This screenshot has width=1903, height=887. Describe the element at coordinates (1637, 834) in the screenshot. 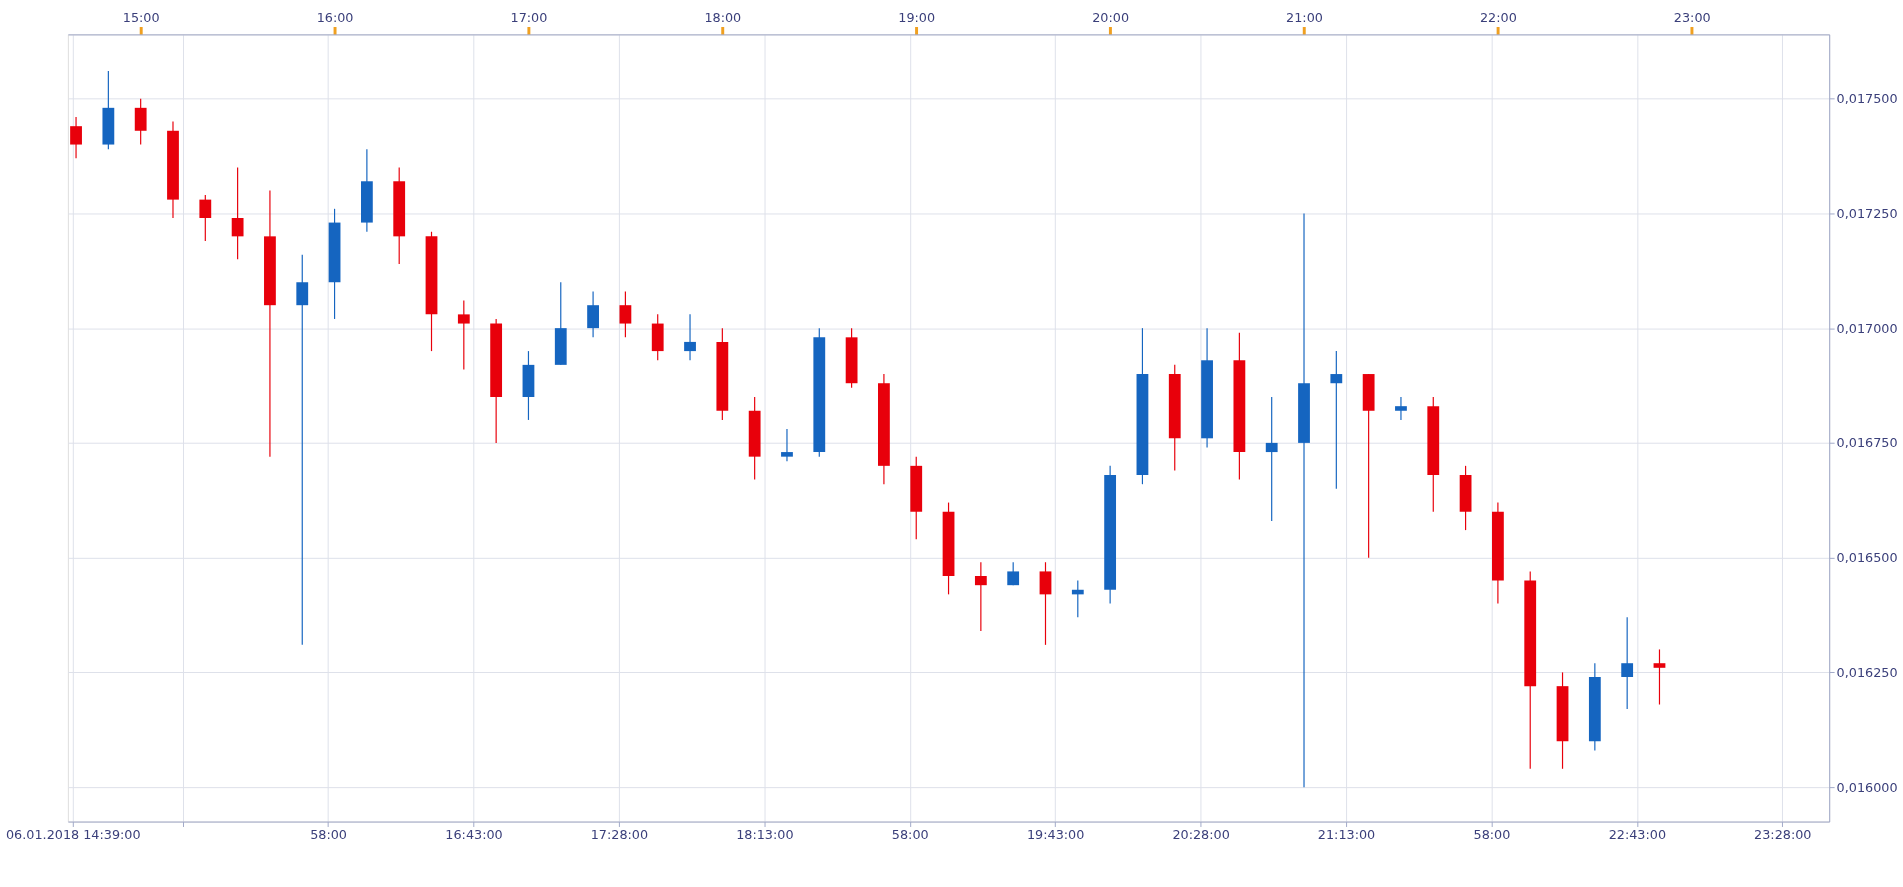

I see `x-tick-label: 22:43:00` at that location.